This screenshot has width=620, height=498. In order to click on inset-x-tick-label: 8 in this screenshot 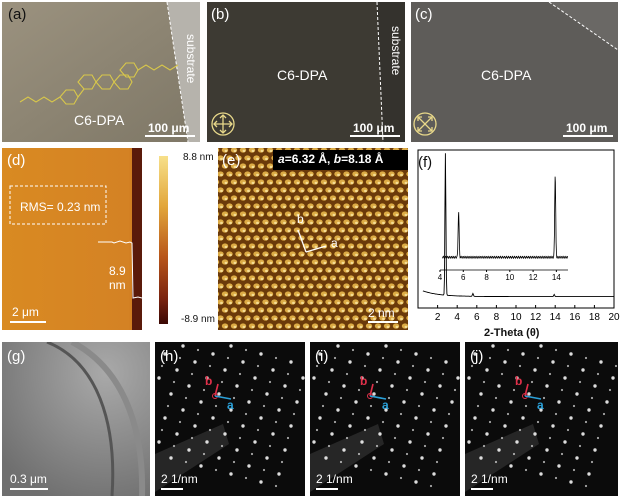, I will do `click(486, 277)`.